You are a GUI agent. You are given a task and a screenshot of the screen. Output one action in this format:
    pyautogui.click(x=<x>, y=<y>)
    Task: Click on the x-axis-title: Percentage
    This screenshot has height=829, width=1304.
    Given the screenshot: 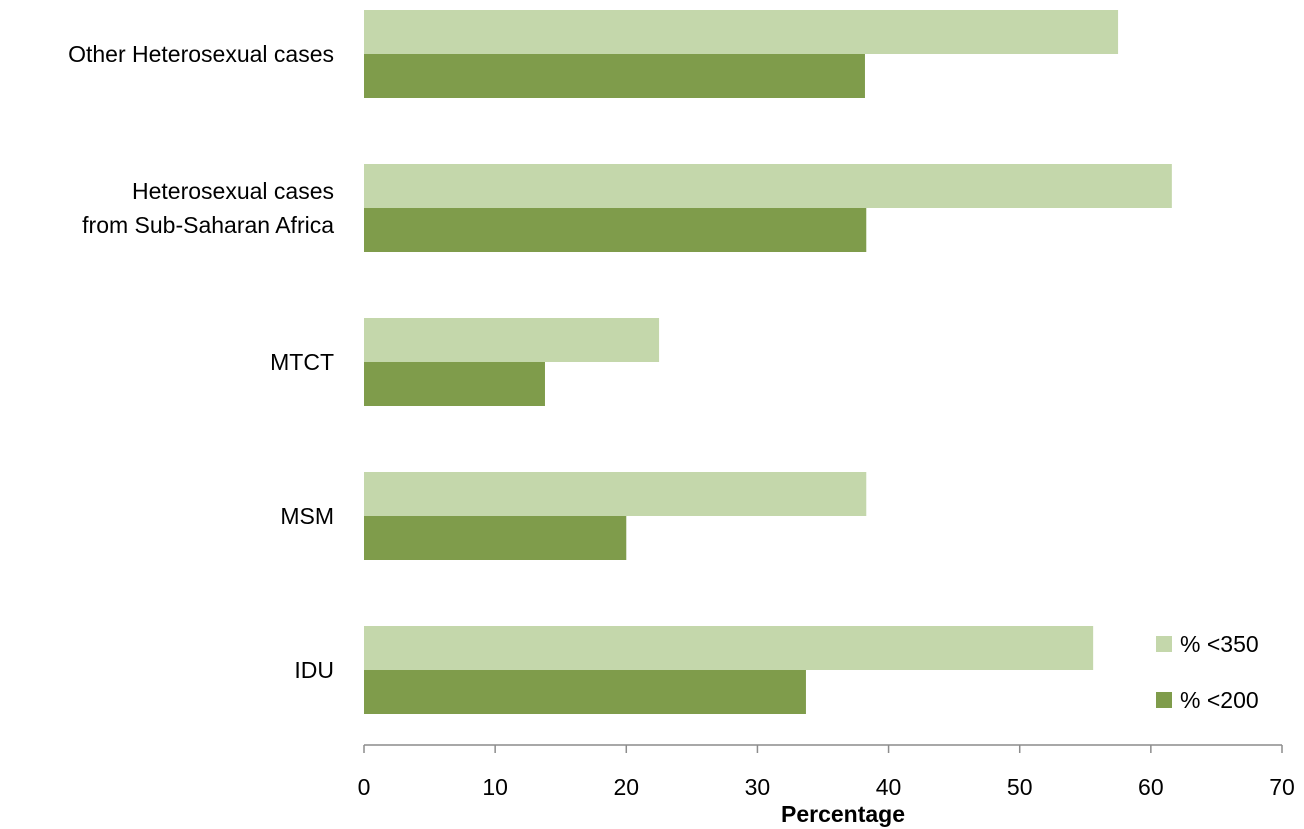 What is the action you would take?
    pyautogui.click(x=843, y=814)
    